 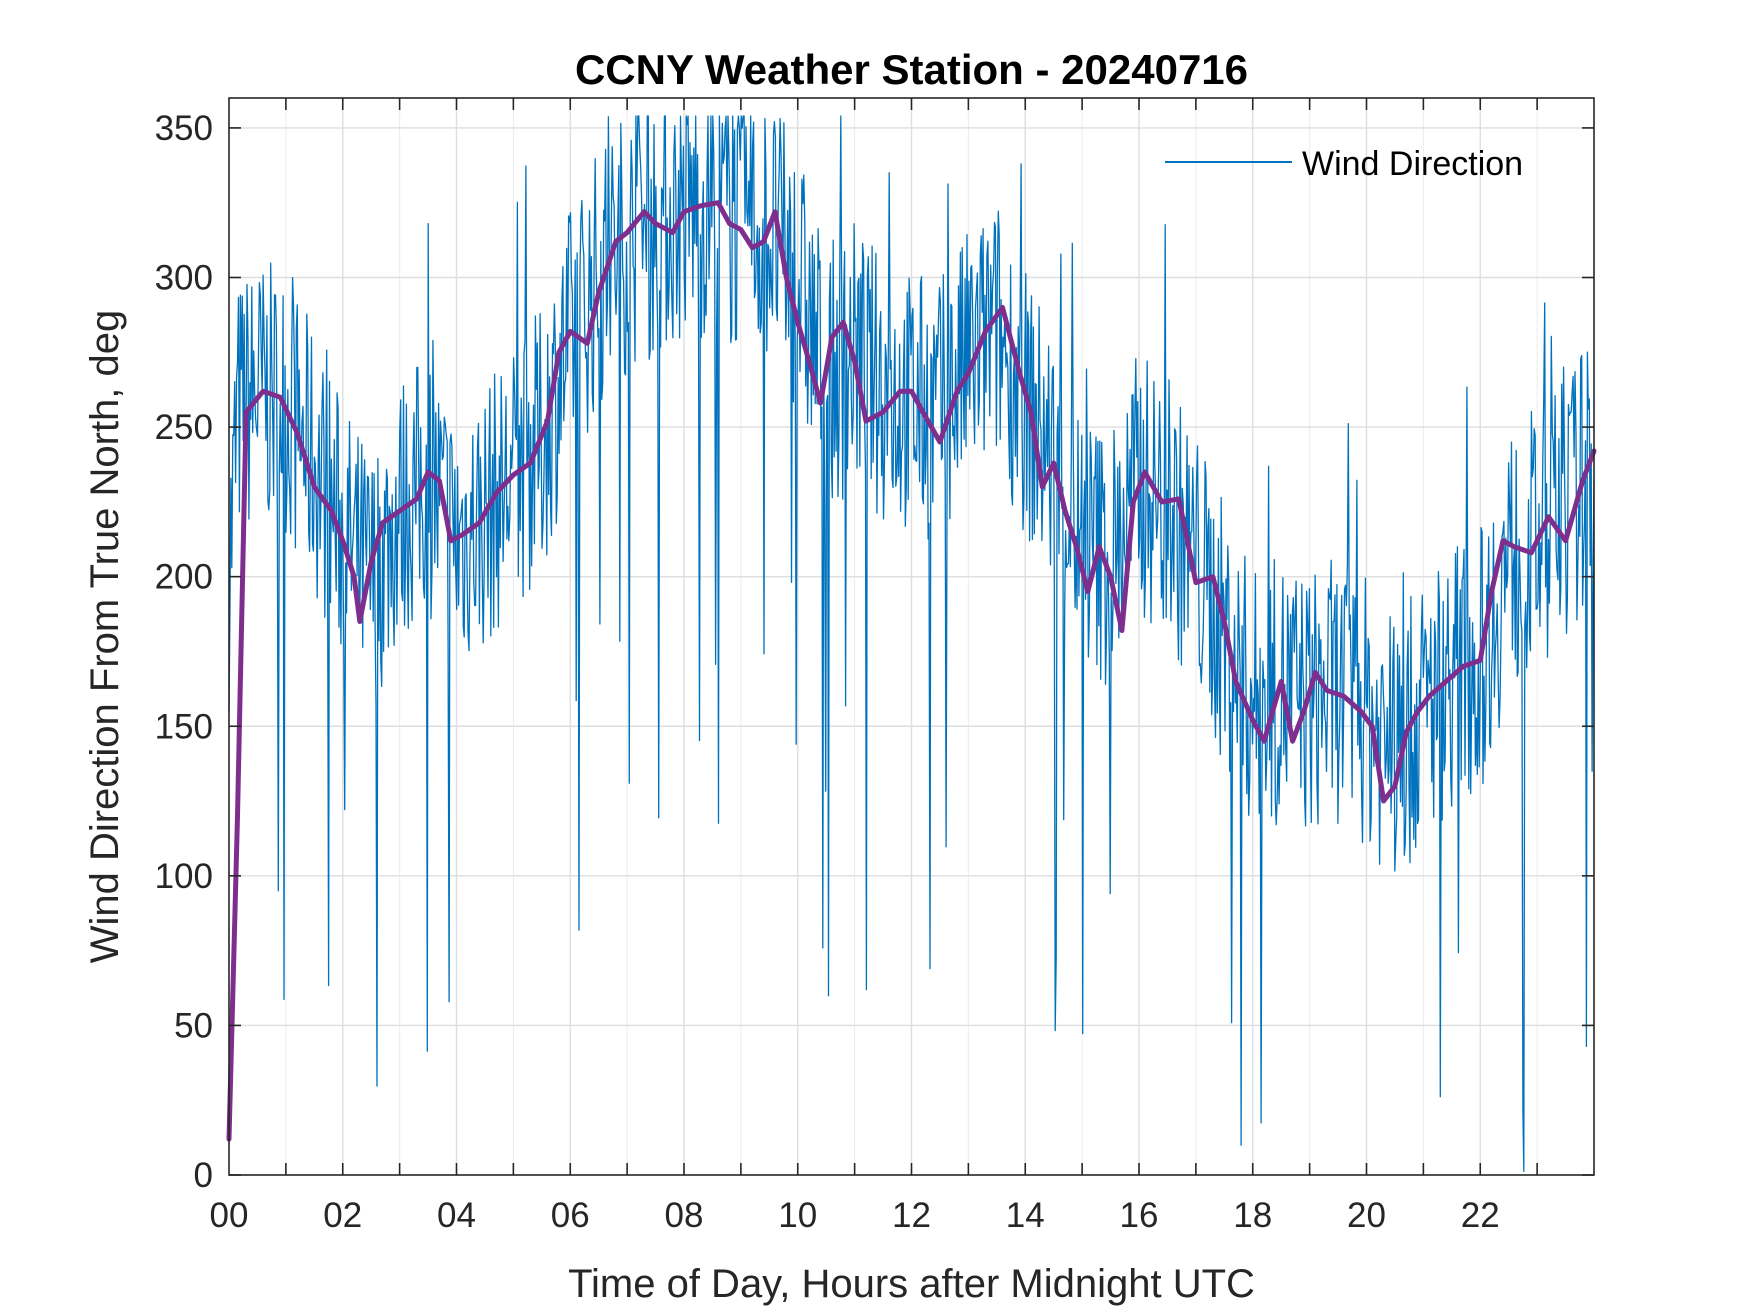 I want to click on x-tick-label: 06, so click(x=570, y=1215).